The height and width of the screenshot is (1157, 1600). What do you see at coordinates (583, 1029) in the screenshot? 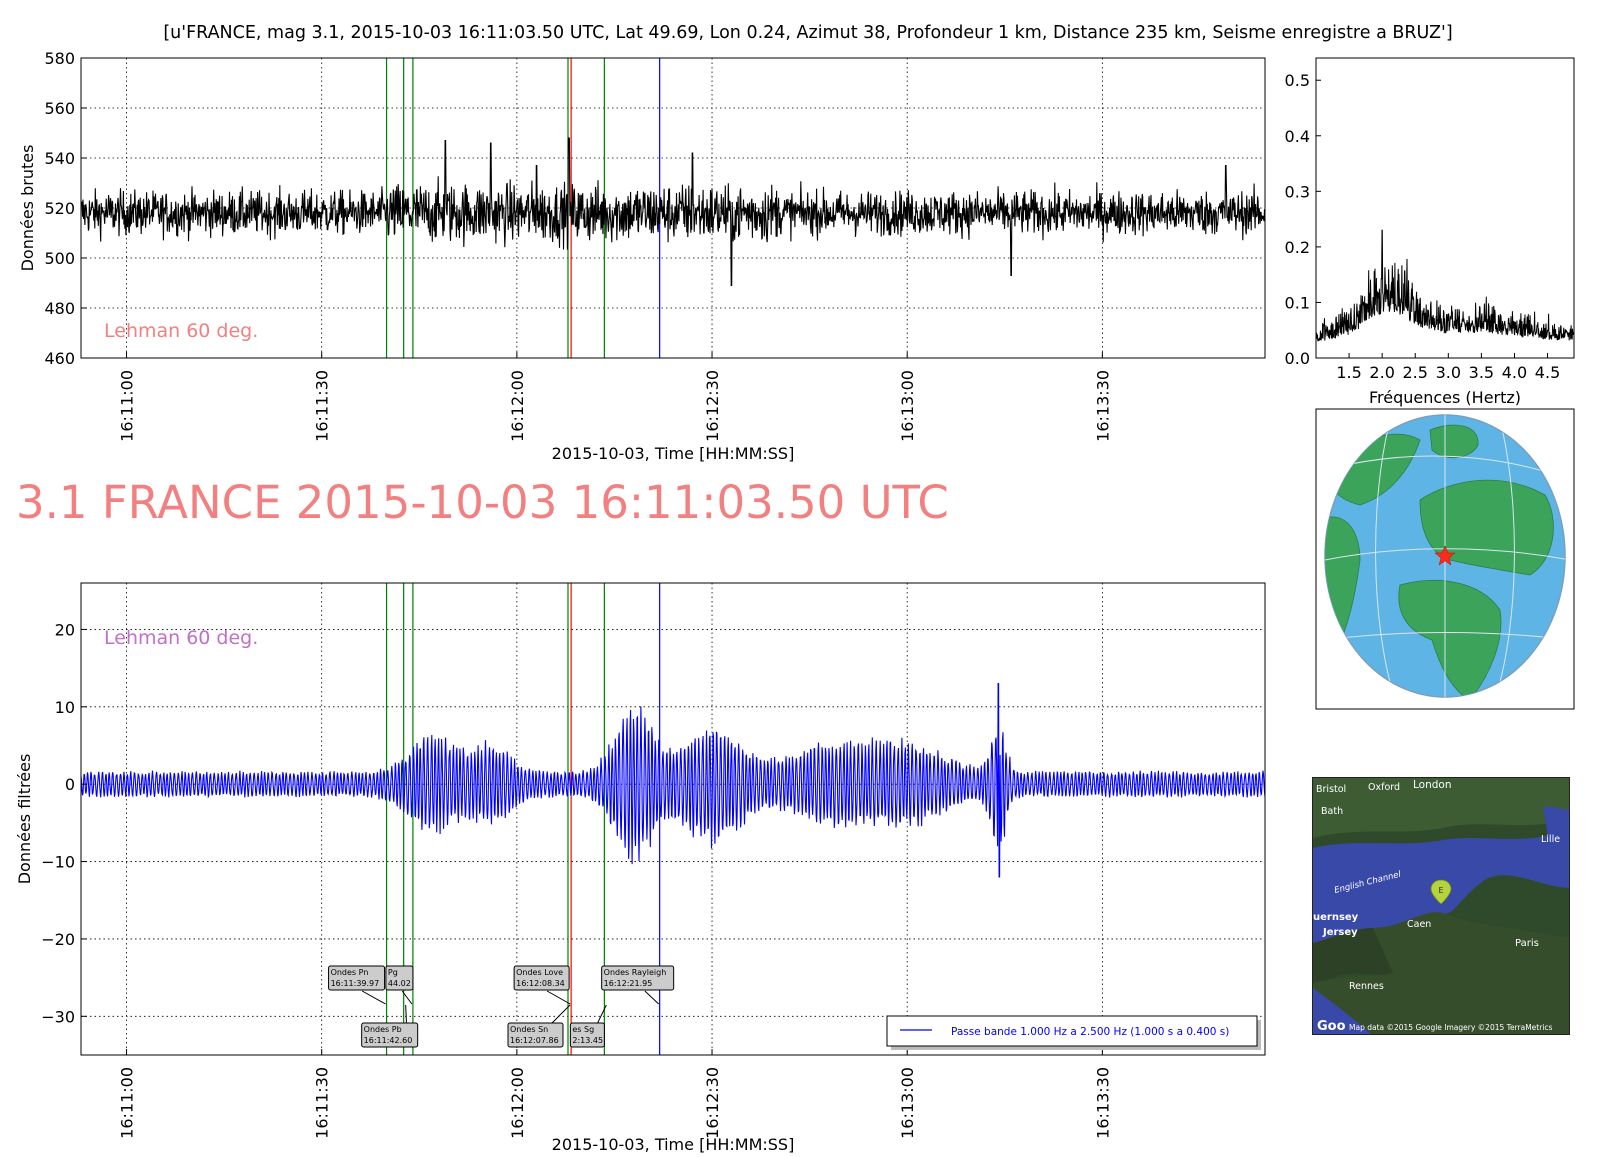
I see `phase-callout-name: es Sg` at bounding box center [583, 1029].